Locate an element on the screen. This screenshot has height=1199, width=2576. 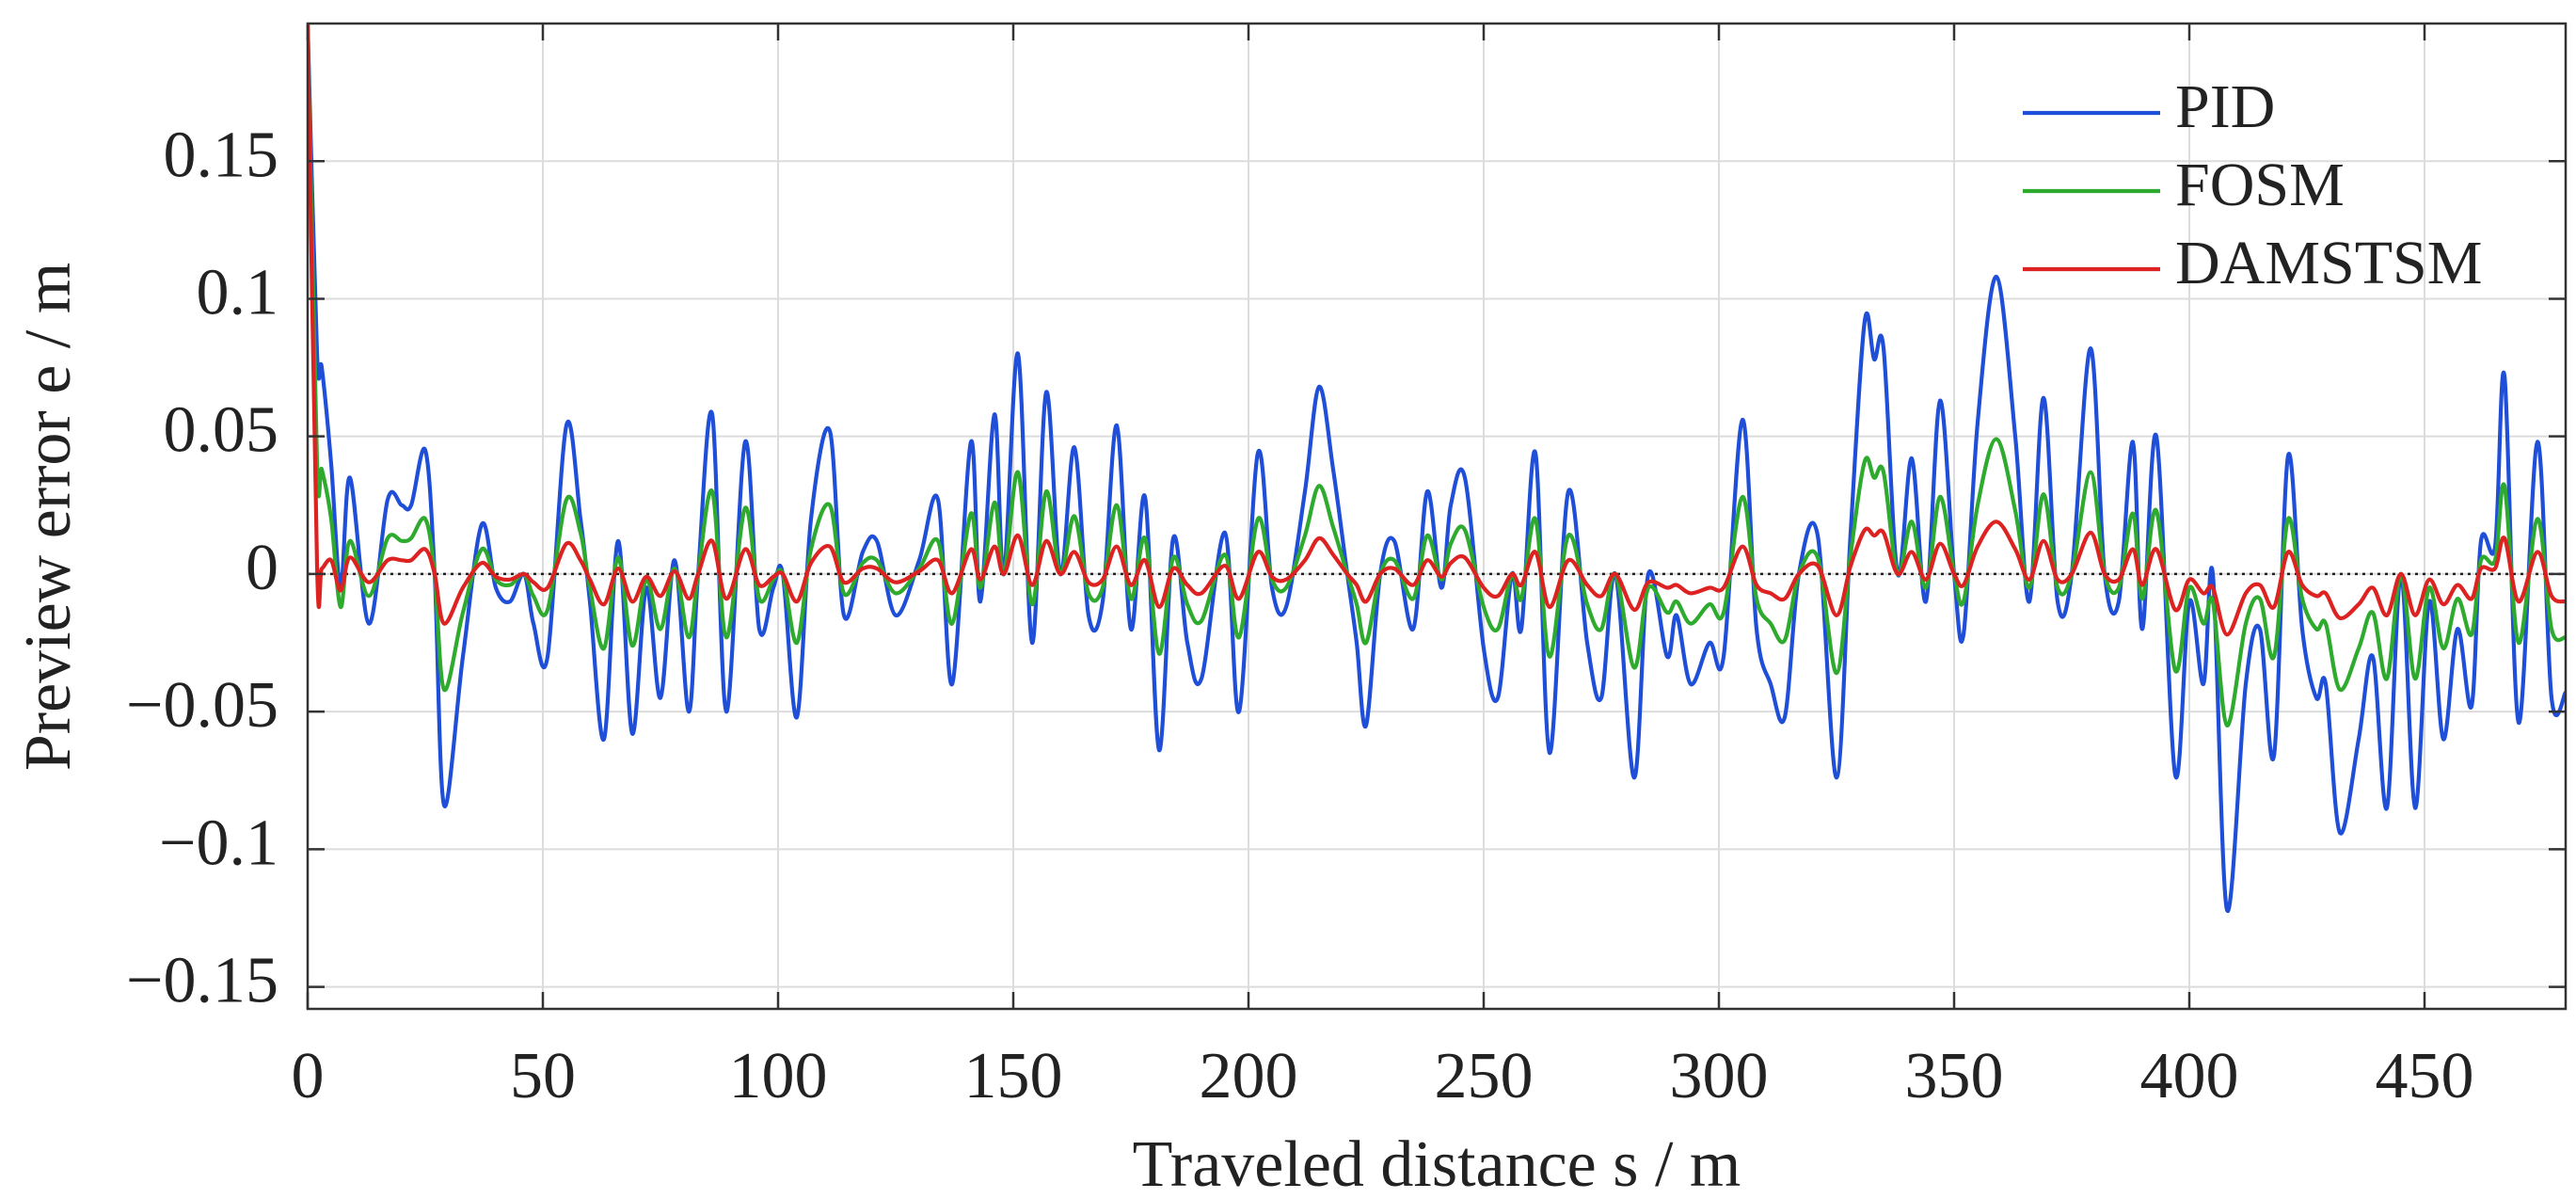
y-tick-label: 0.05 is located at coordinates (221, 431).